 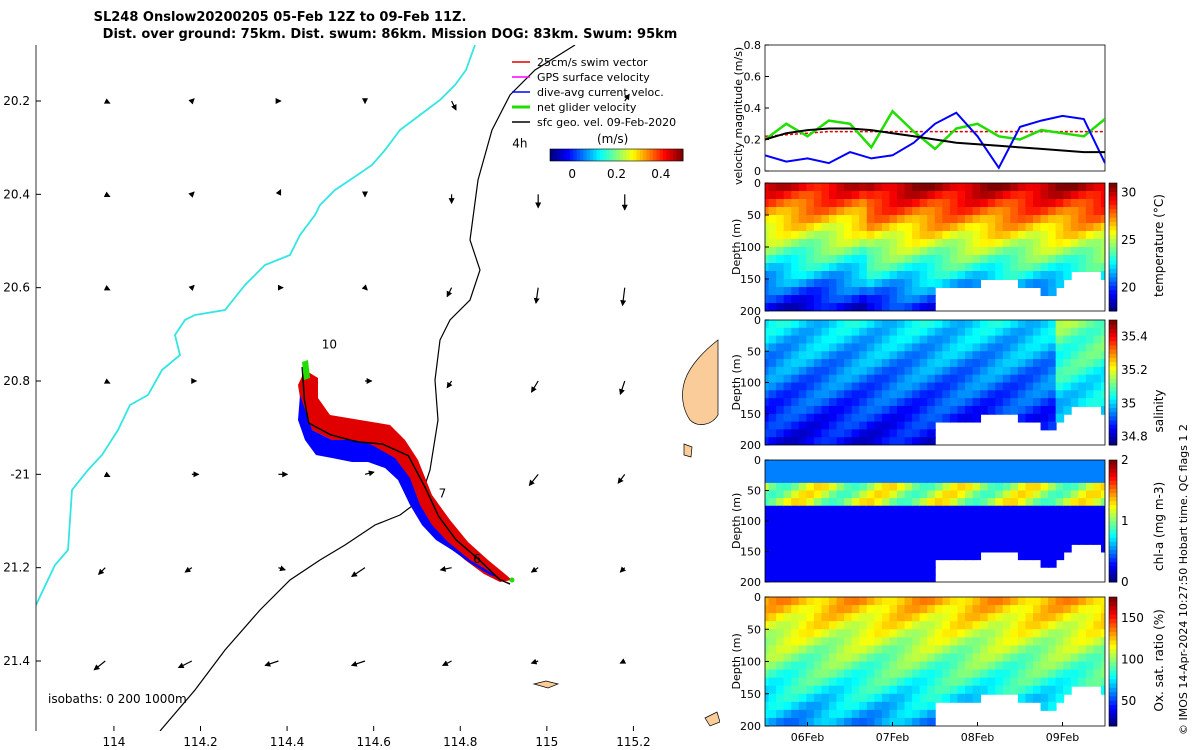 What do you see at coordinates (754, 215) in the screenshot?
I see `depth-tick-label: 50` at bounding box center [754, 215].